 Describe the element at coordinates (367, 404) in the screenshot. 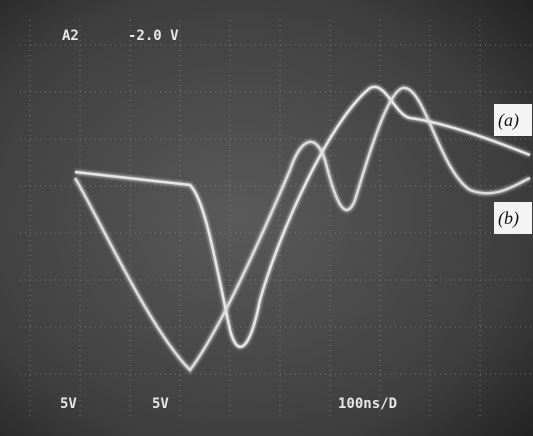

I see `timebase-label: 100ns/D` at that location.